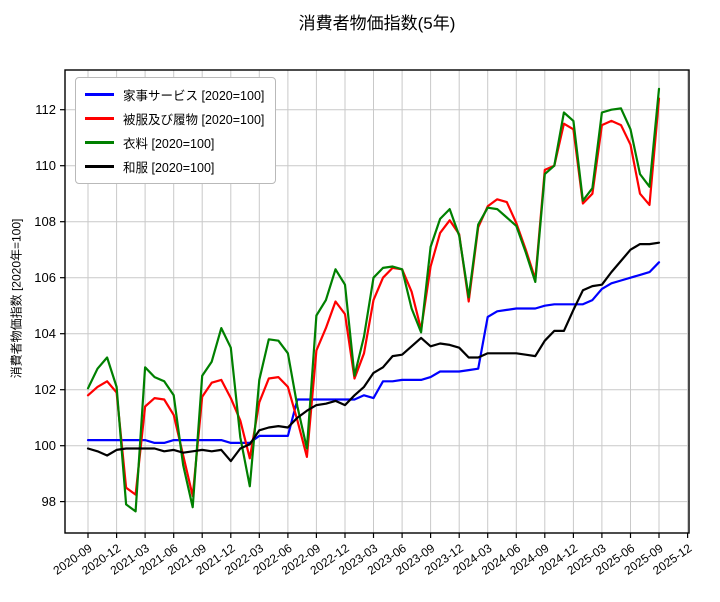 The height and width of the screenshot is (602, 720). What do you see at coordinates (49, 305) in the screenshot?
I see `y-axis: 98 100 102 104 106 108 110 112` at bounding box center [49, 305].